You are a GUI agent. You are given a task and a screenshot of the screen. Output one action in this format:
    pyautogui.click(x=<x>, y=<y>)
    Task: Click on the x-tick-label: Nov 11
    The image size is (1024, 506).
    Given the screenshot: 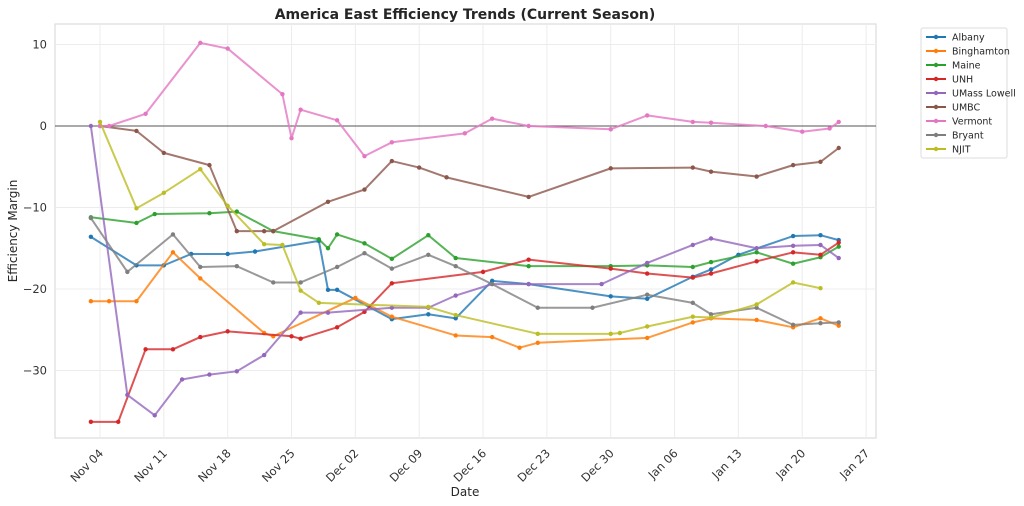 What is the action you would take?
    pyautogui.click(x=150, y=465)
    